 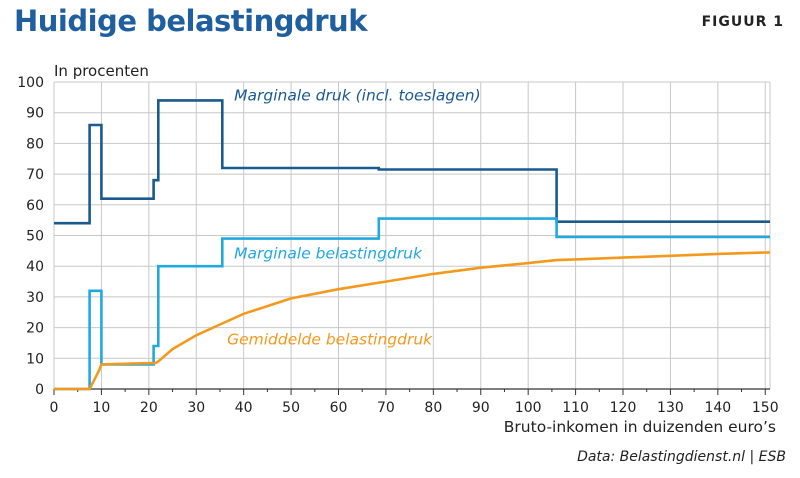 What do you see at coordinates (149, 408) in the screenshot?
I see `x-tick-label: 20` at bounding box center [149, 408].